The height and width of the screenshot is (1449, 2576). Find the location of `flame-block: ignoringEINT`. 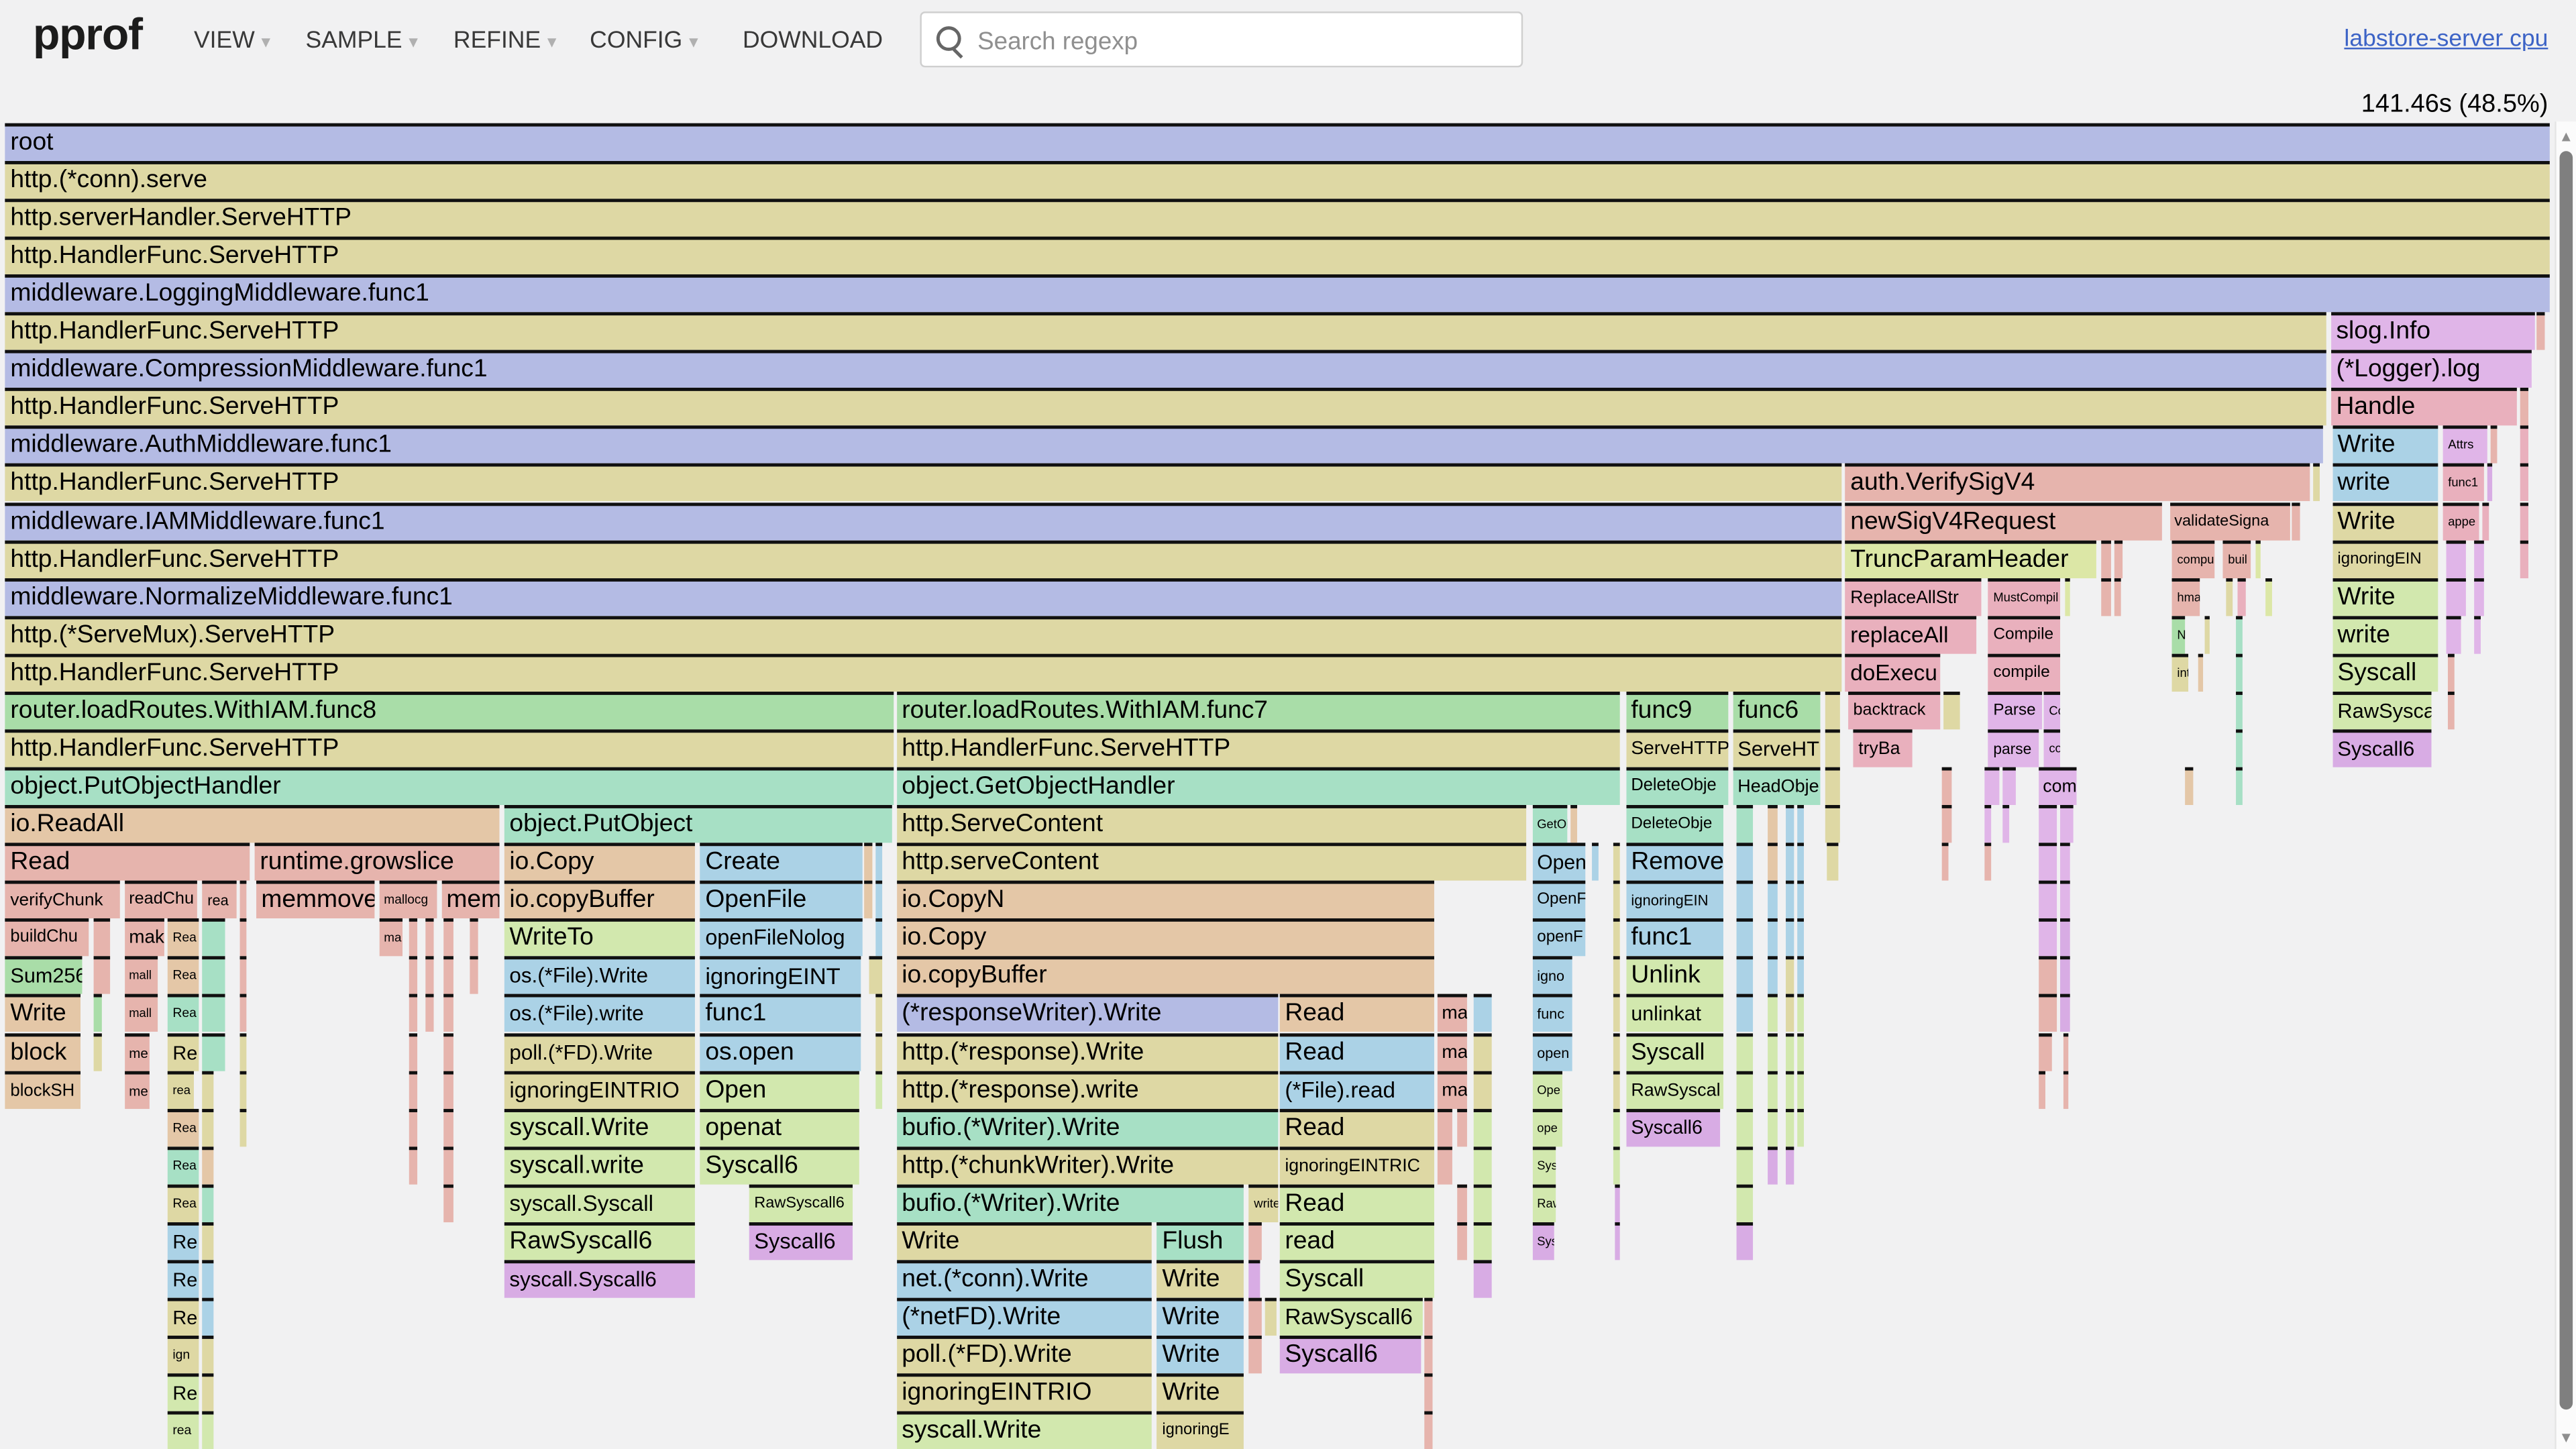

flame-block: ignoringEINT is located at coordinates (780, 976).